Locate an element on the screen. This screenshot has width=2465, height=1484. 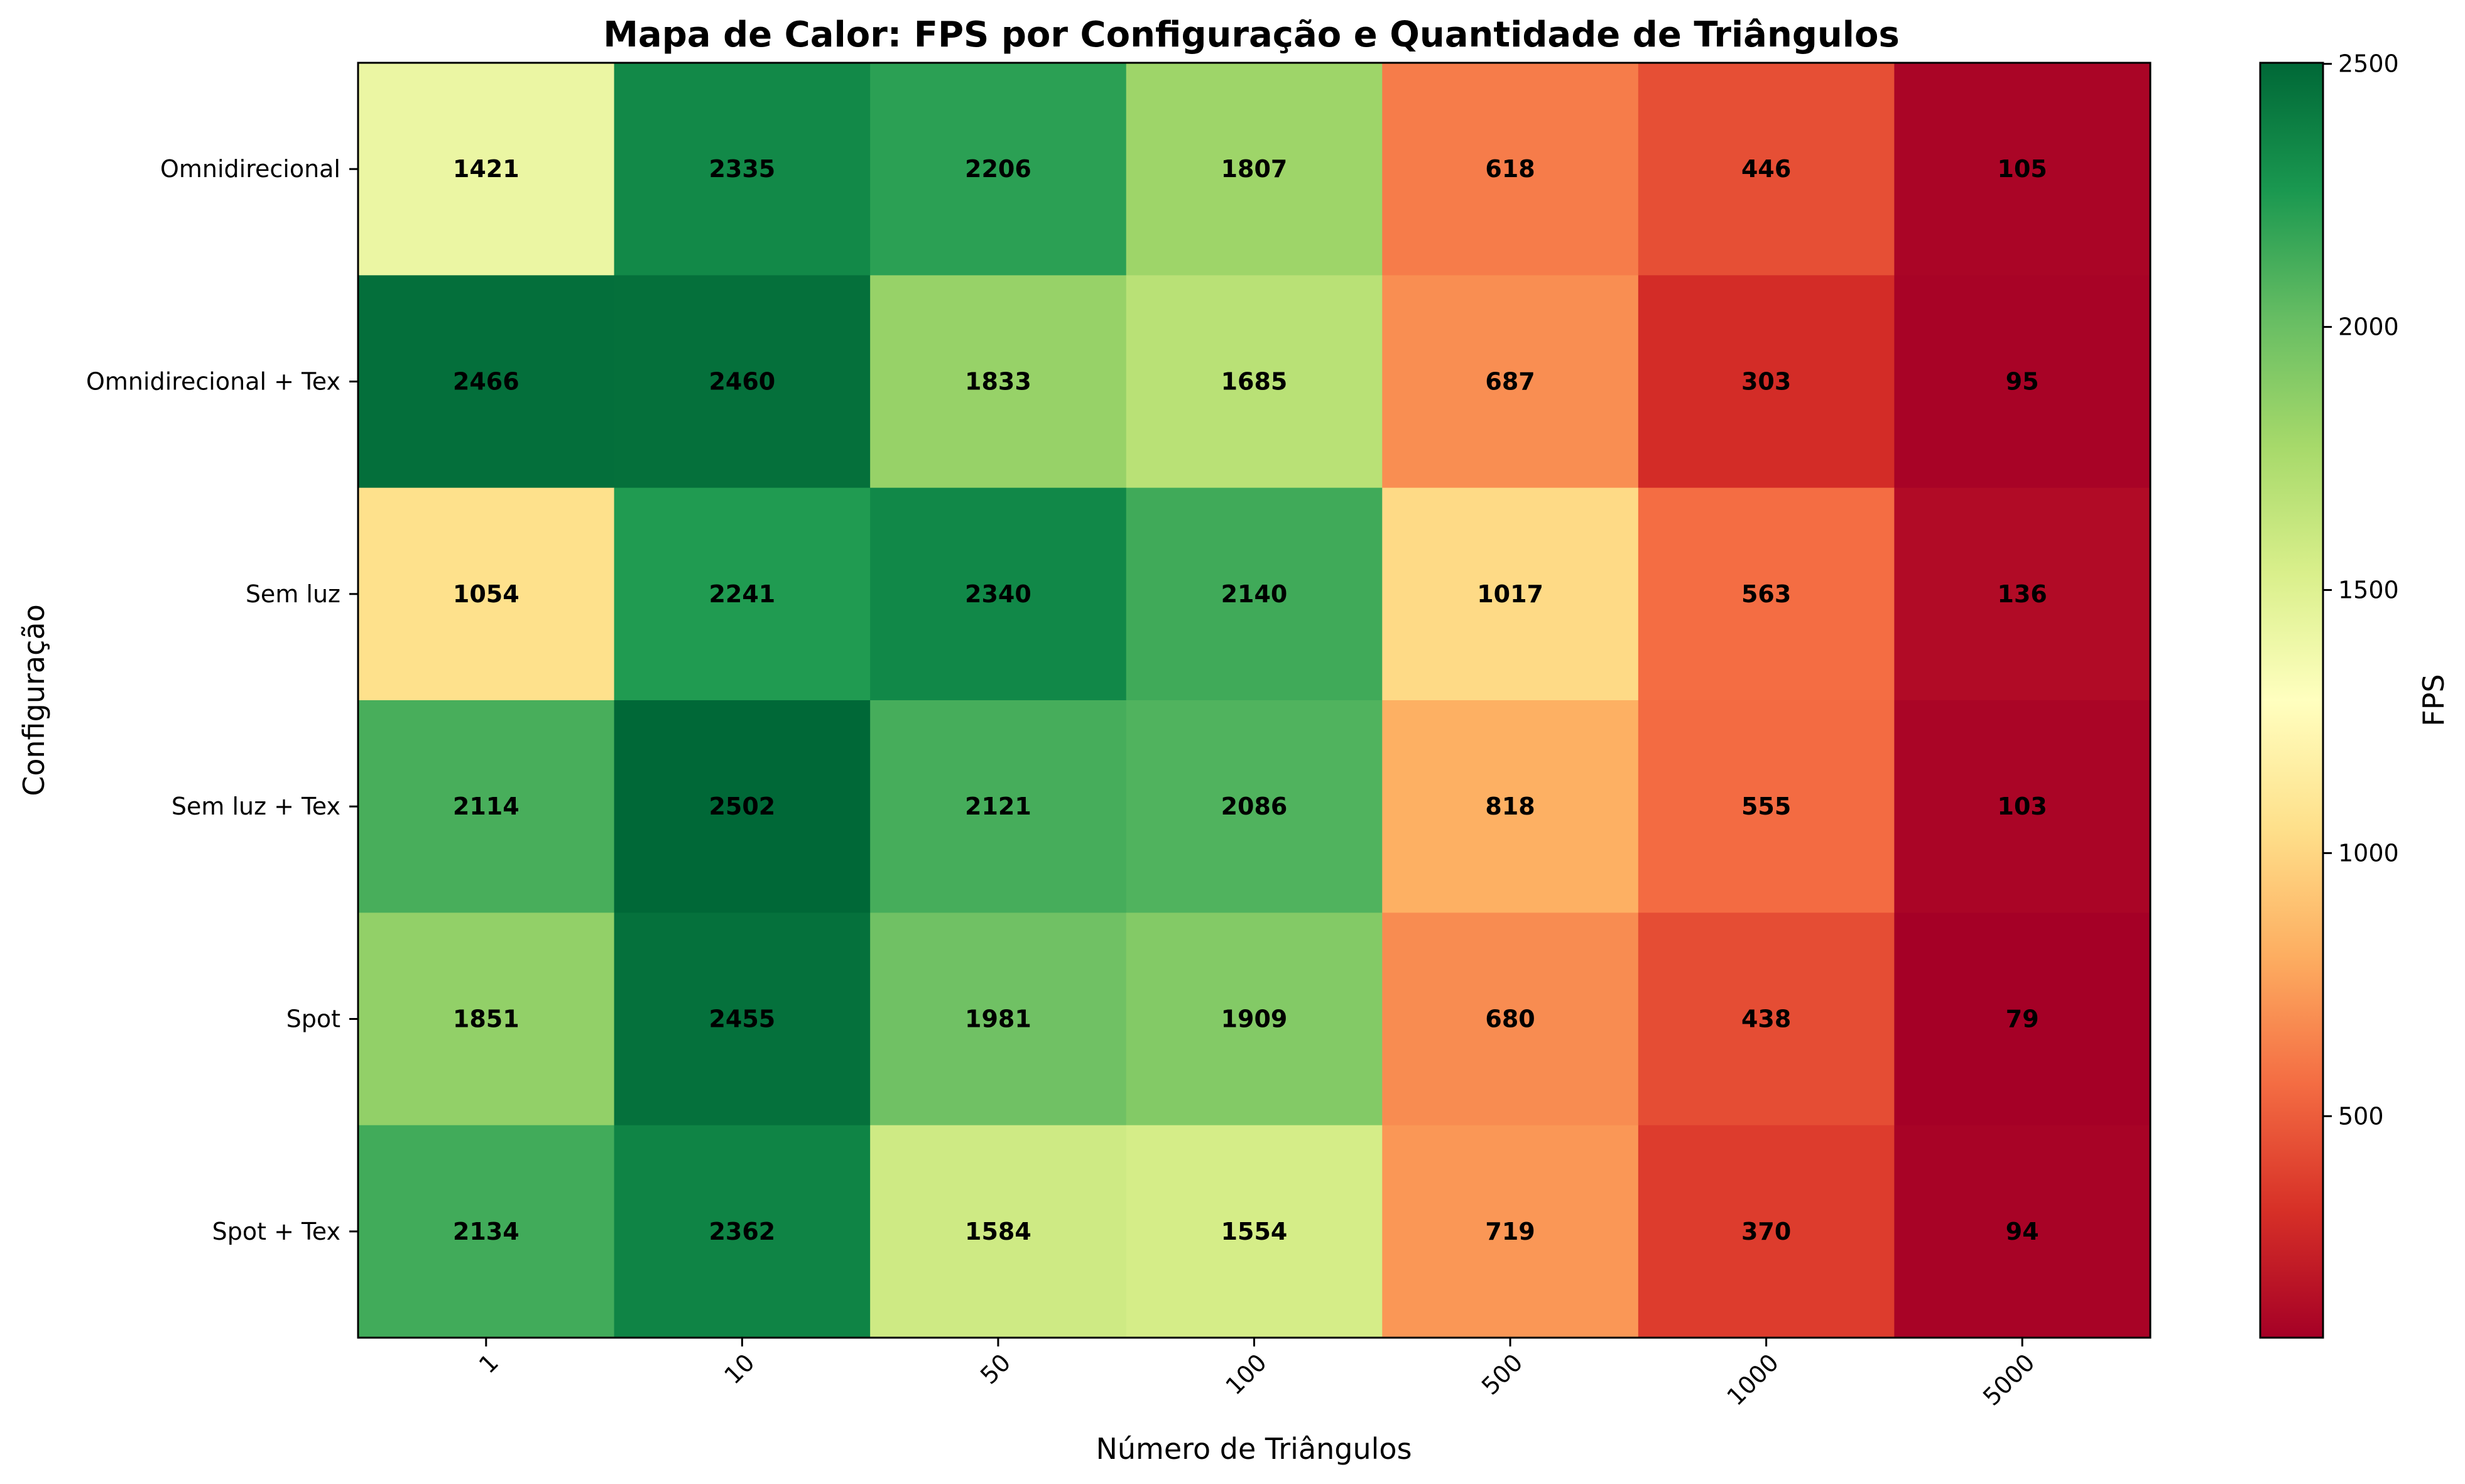
cell-value-label: 303 is located at coordinates (1766, 382).